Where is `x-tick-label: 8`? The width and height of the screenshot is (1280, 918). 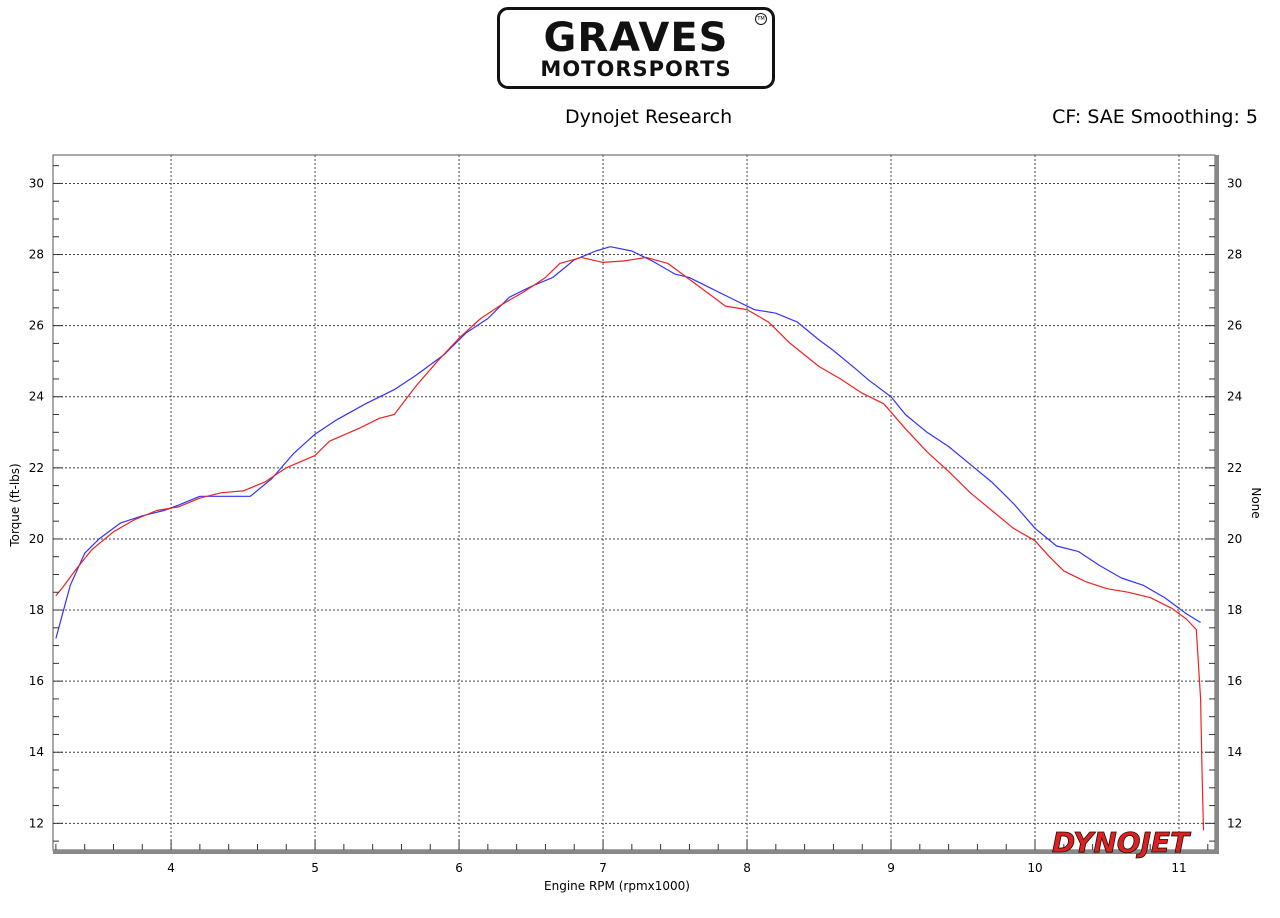 x-tick-label: 8 is located at coordinates (747, 868).